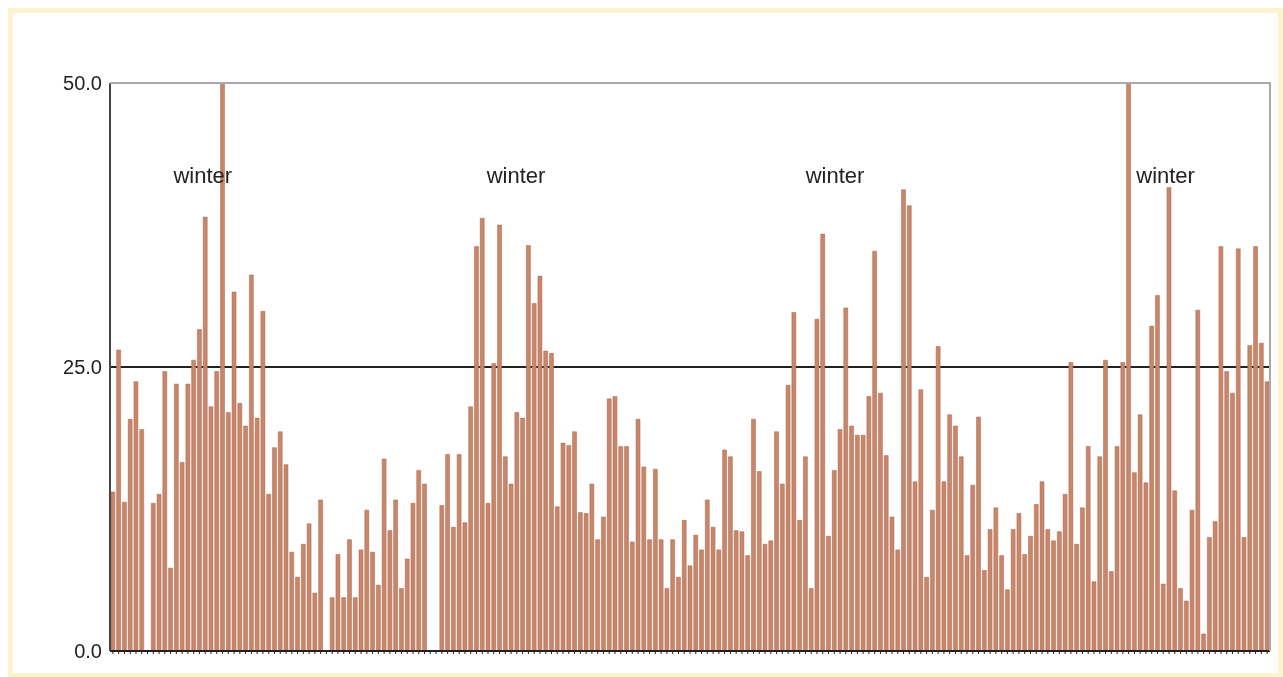  What do you see at coordinates (82, 83) in the screenshot?
I see `y-tick-label: 50.0` at bounding box center [82, 83].